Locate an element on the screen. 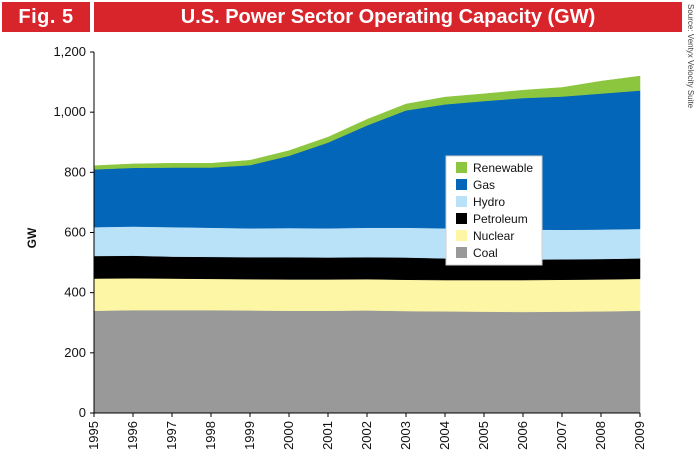 This screenshot has height=468, width=700. x-tick-label: 2005 is located at coordinates (483, 435).